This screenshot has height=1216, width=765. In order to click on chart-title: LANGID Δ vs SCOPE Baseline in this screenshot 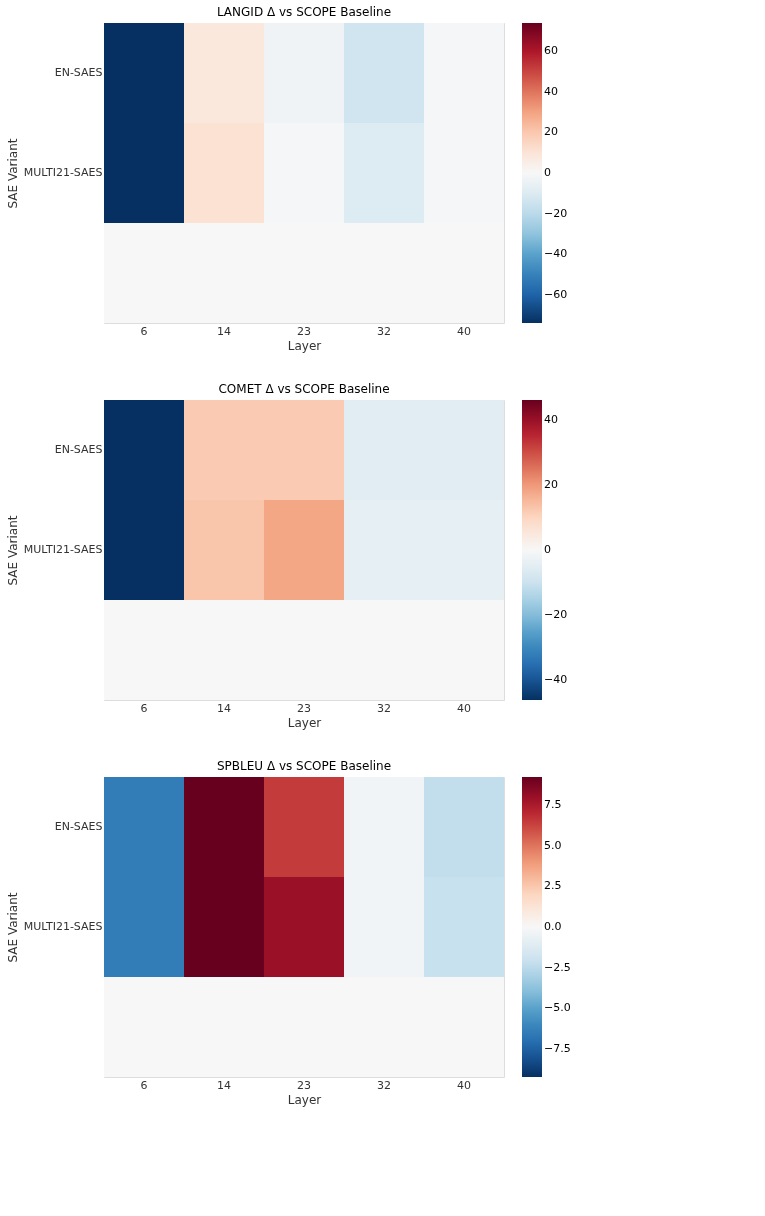, I will do `click(304, 12)`.